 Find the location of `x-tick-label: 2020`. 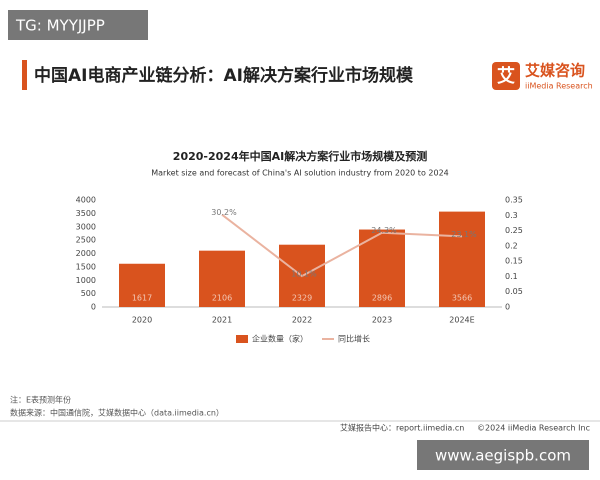

x-tick-label: 2020 is located at coordinates (142, 320).